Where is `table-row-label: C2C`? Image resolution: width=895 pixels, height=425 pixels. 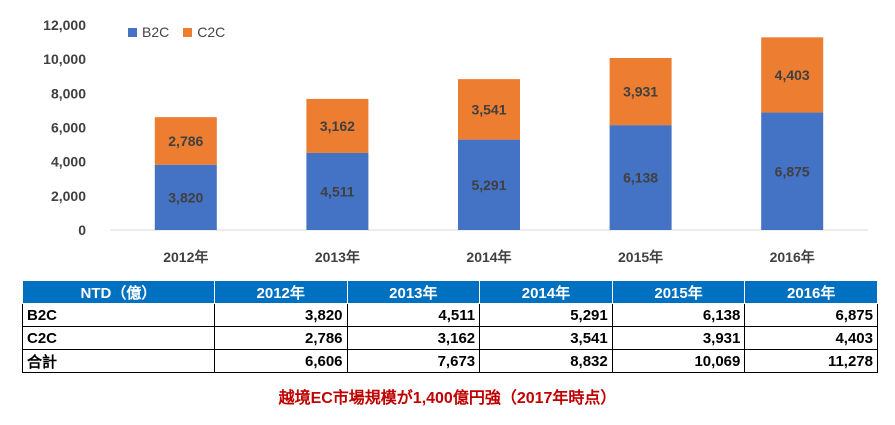
table-row-label: C2C is located at coordinates (118, 338).